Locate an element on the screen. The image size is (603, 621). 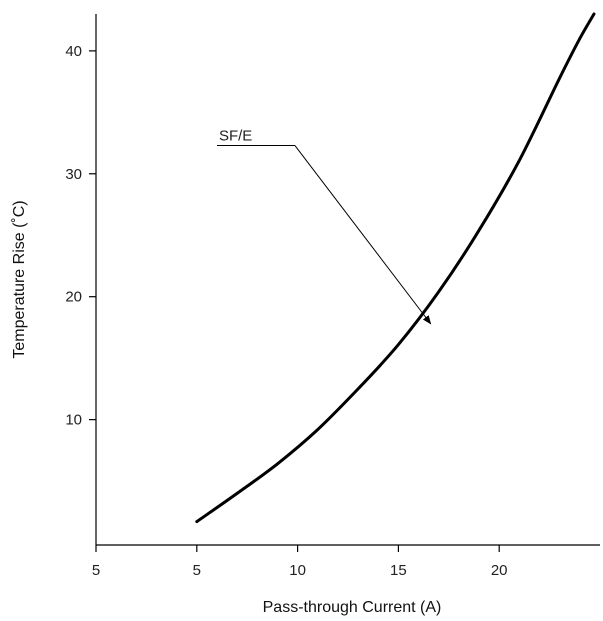
annotation-arrow is located at coordinates (363, 235).